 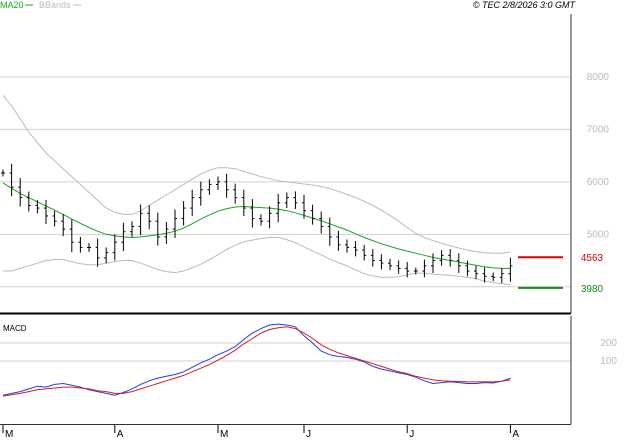 I want to click on price-y-tick-label: 7000, so click(x=598, y=129).